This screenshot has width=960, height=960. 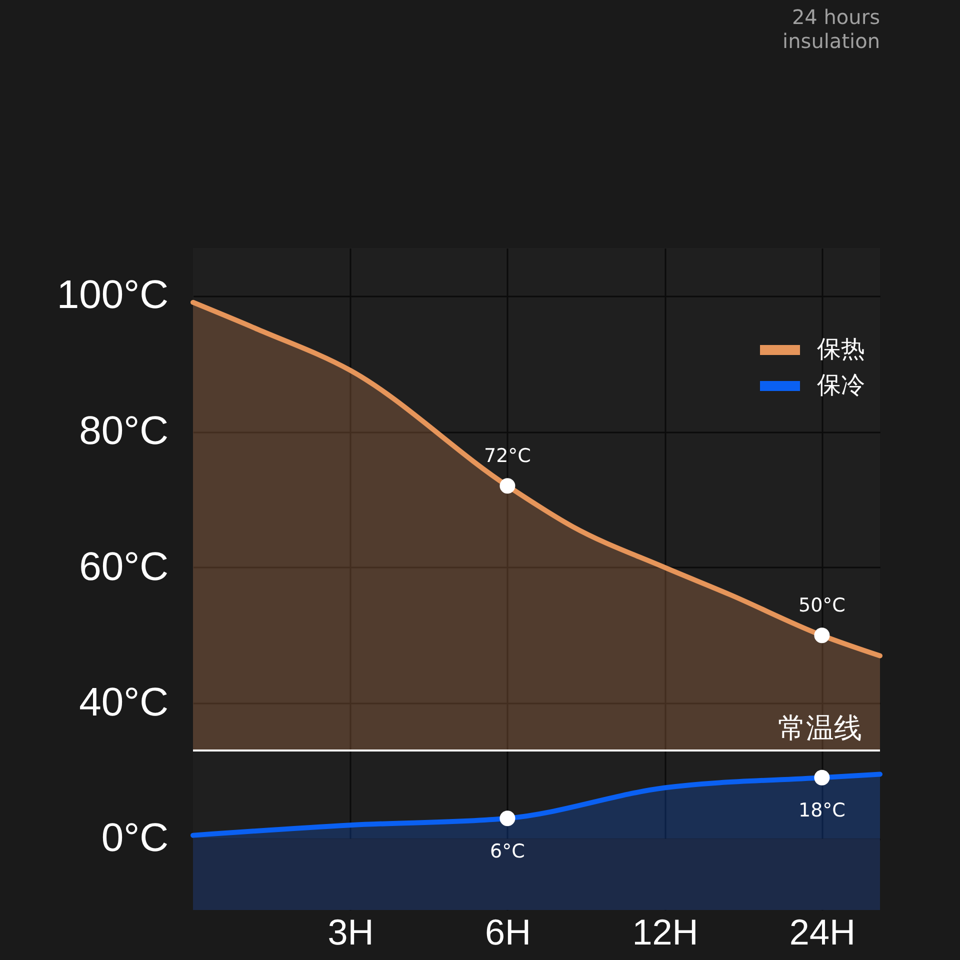 What do you see at coordinates (507, 455) in the screenshot?
I see `data-label: 72°C` at bounding box center [507, 455].